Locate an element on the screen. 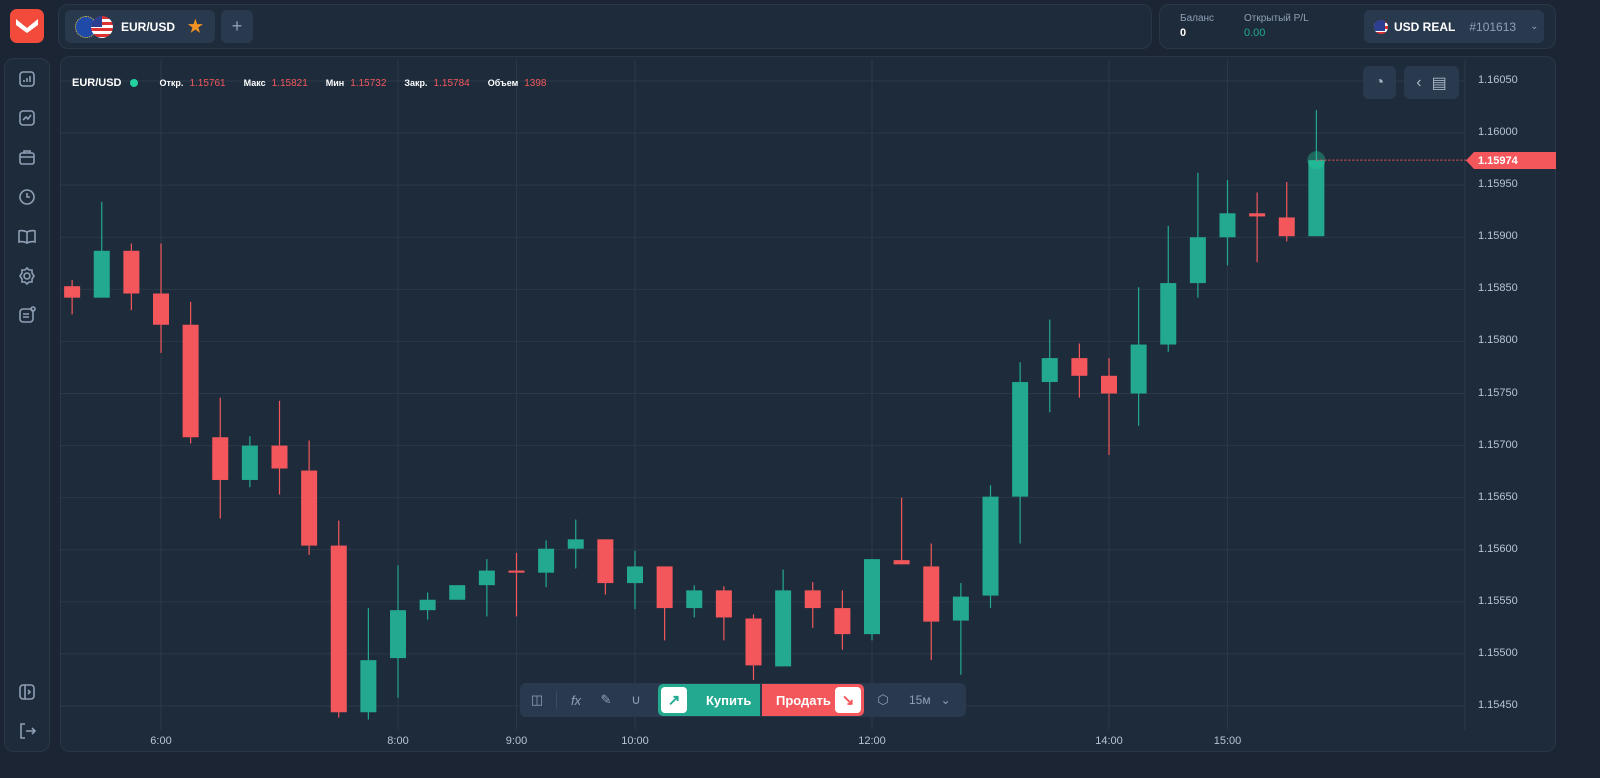 The height and width of the screenshot is (778, 1600). low-label: Мин is located at coordinates (335, 83).